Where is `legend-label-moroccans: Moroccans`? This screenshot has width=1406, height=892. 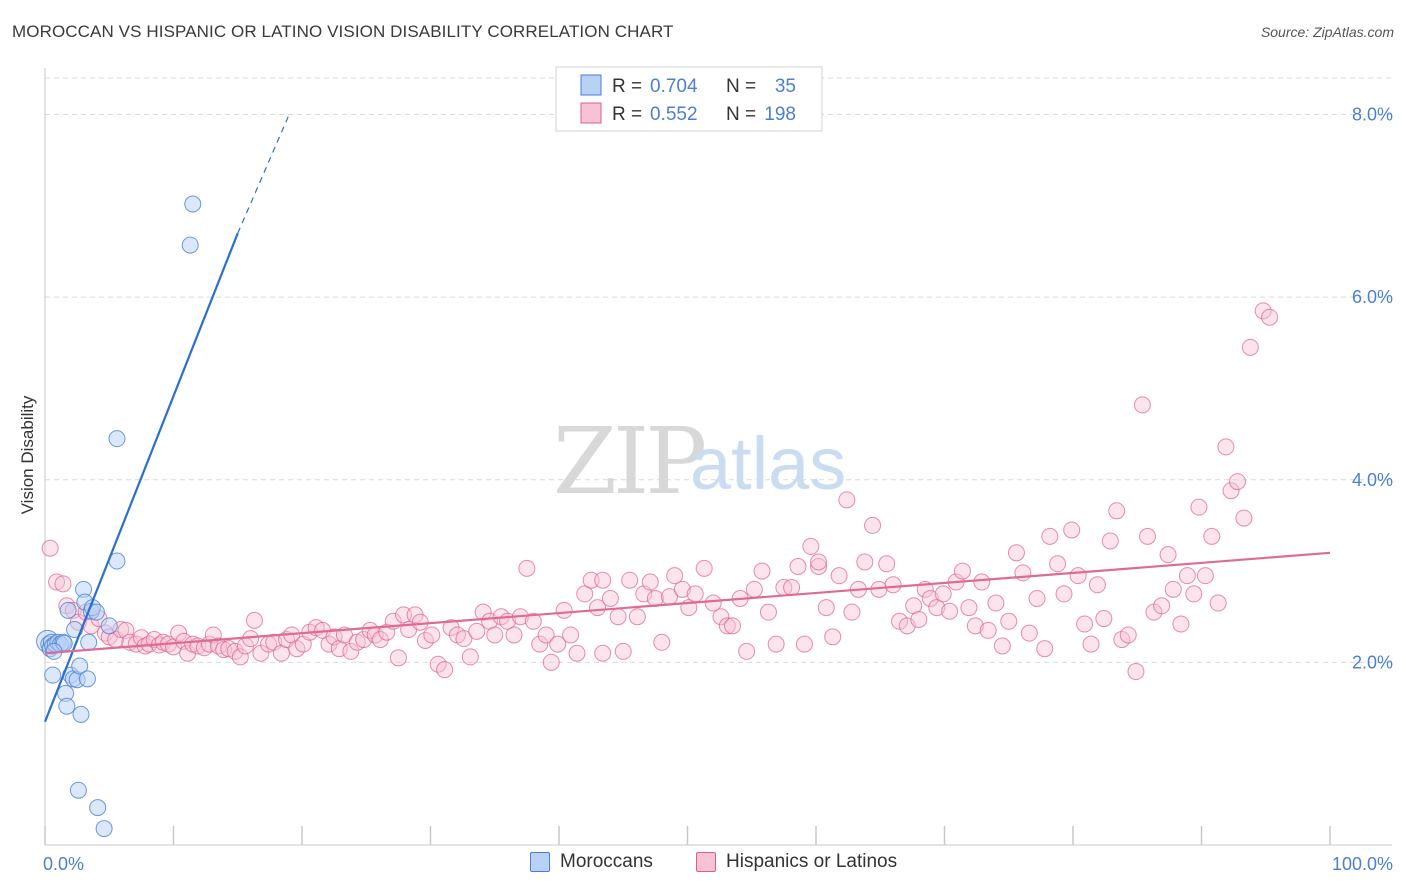 legend-label-moroccans: Moroccans is located at coordinates (606, 861).